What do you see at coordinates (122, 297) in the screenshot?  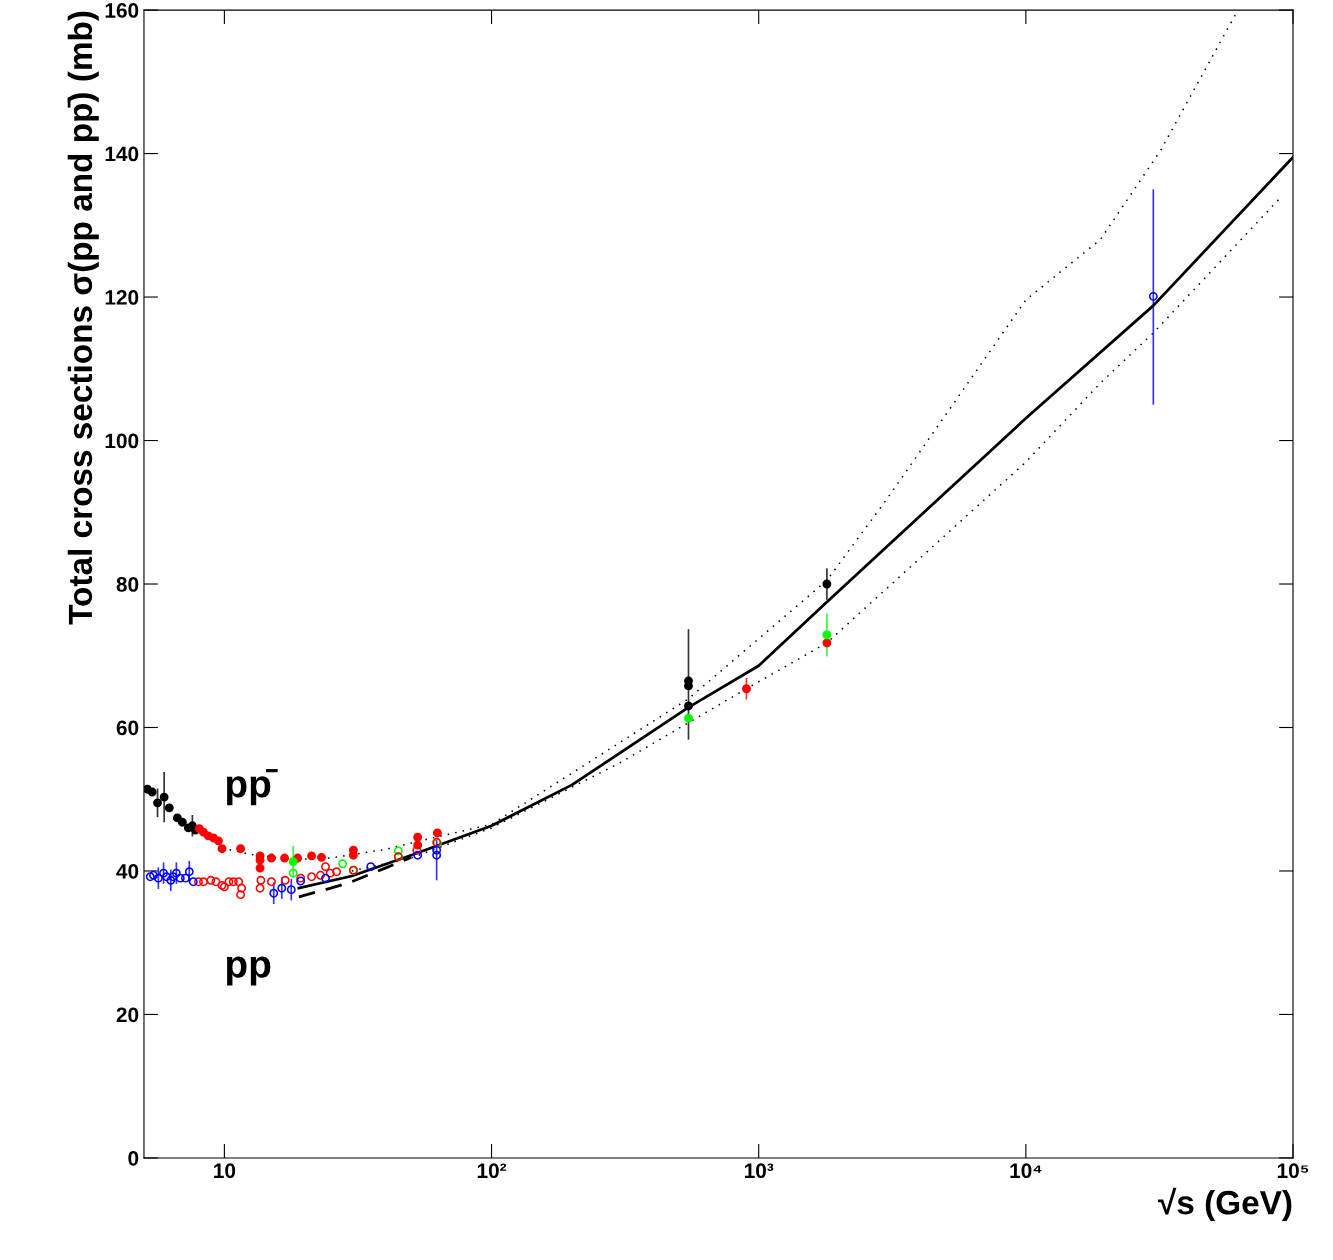 I see `y-tick-label: 120` at bounding box center [122, 297].